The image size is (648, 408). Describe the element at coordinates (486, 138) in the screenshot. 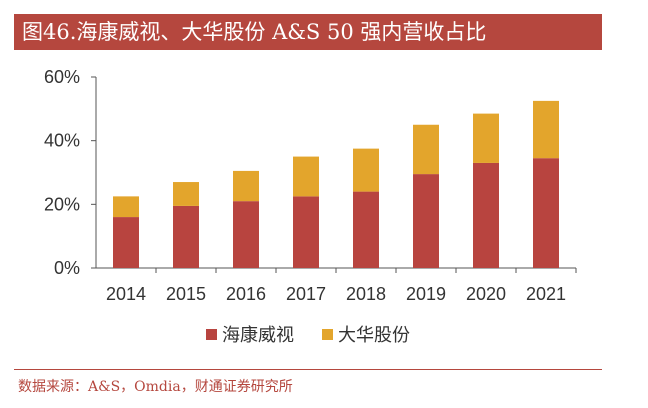

I see `bar-dahua-2020` at that location.